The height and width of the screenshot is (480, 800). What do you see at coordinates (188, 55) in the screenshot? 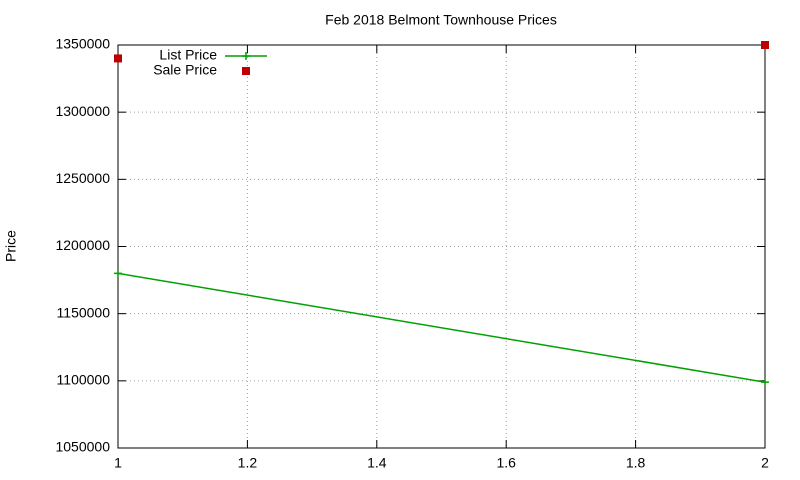
I see `legend-label: List Price` at bounding box center [188, 55].